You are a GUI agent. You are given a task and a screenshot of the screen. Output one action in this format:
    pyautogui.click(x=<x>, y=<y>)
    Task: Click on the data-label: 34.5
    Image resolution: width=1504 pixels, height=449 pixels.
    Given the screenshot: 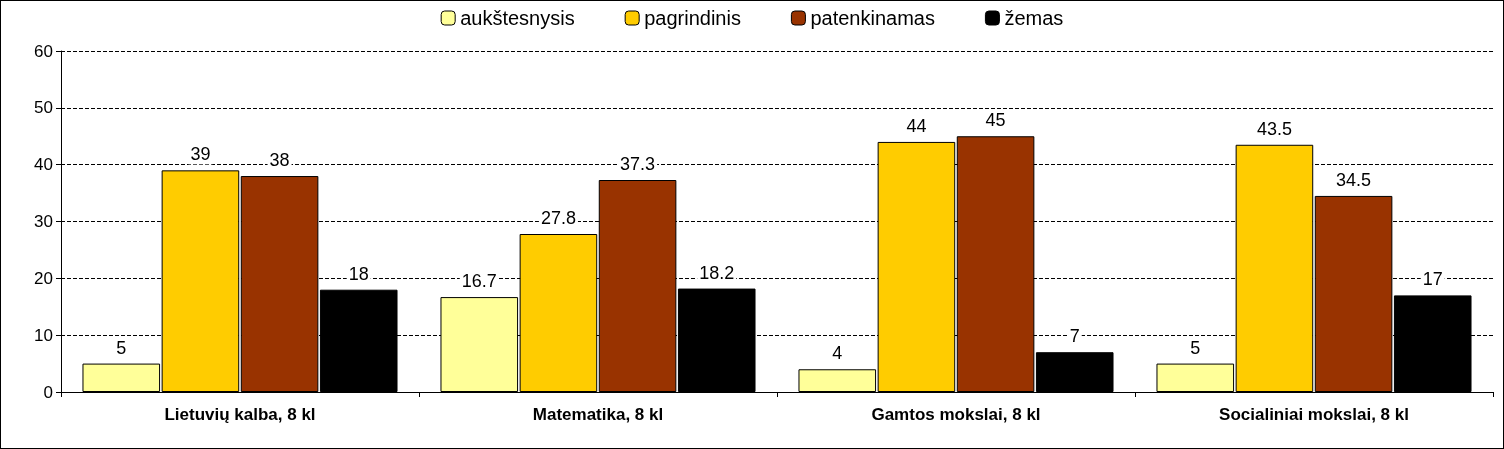 What is the action you would take?
    pyautogui.click(x=1354, y=179)
    